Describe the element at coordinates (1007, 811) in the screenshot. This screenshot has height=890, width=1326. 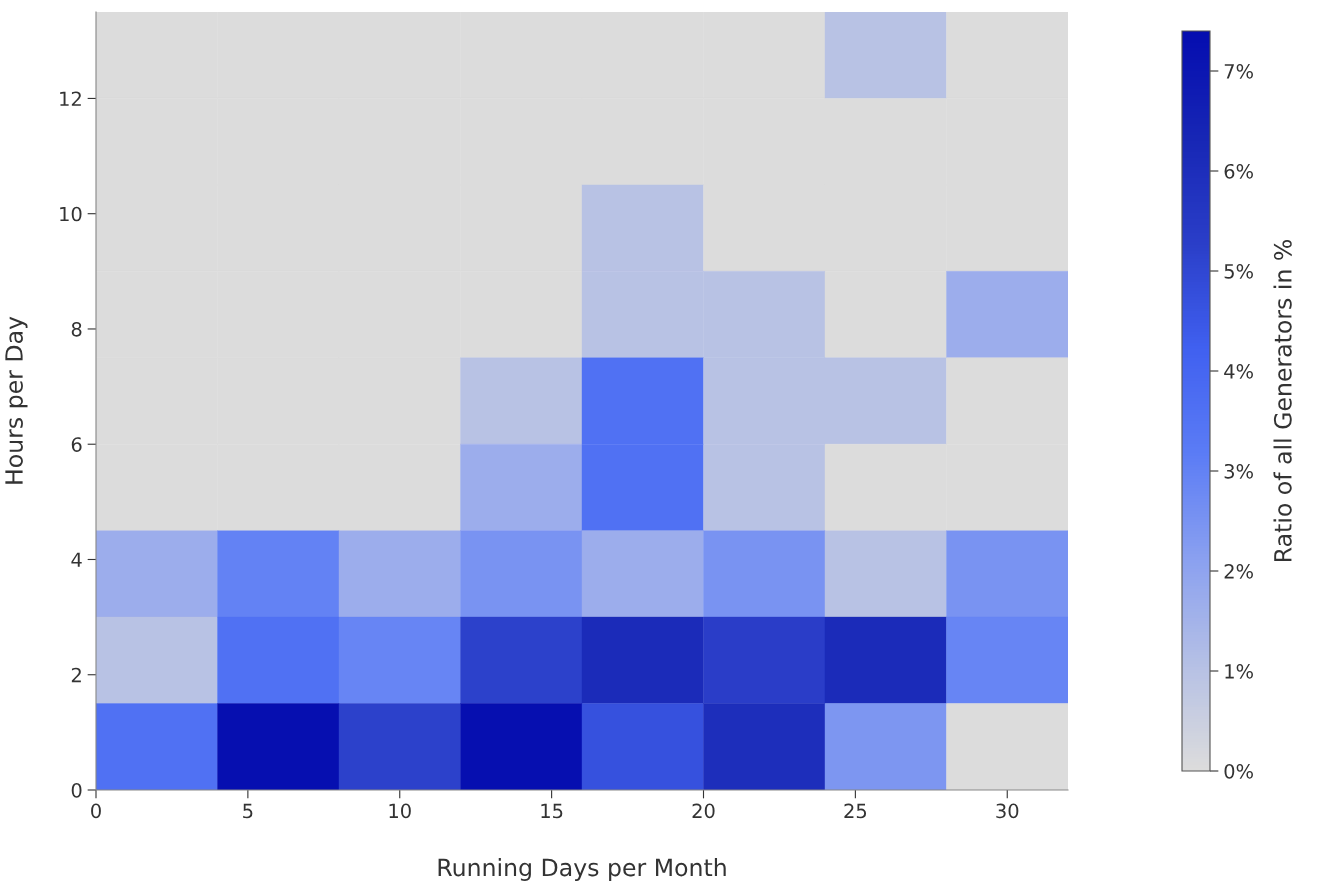
I see `x-tick-label: 30` at that location.